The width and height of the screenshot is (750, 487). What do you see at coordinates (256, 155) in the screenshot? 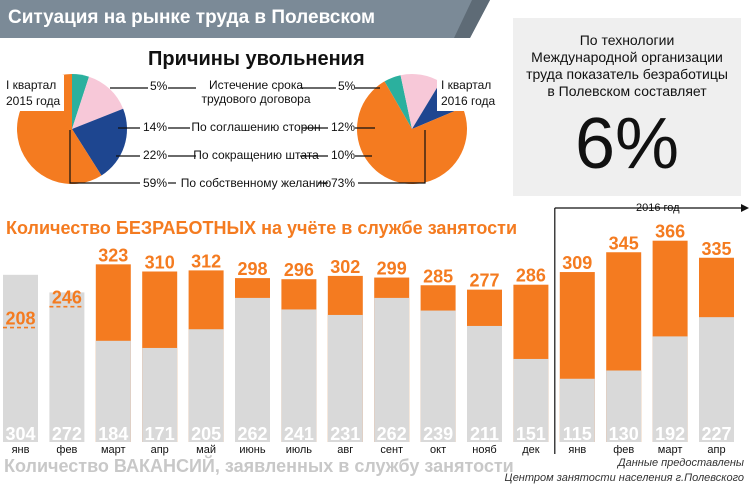
I see `reason-reduction: По сокращению штата` at bounding box center [256, 155].